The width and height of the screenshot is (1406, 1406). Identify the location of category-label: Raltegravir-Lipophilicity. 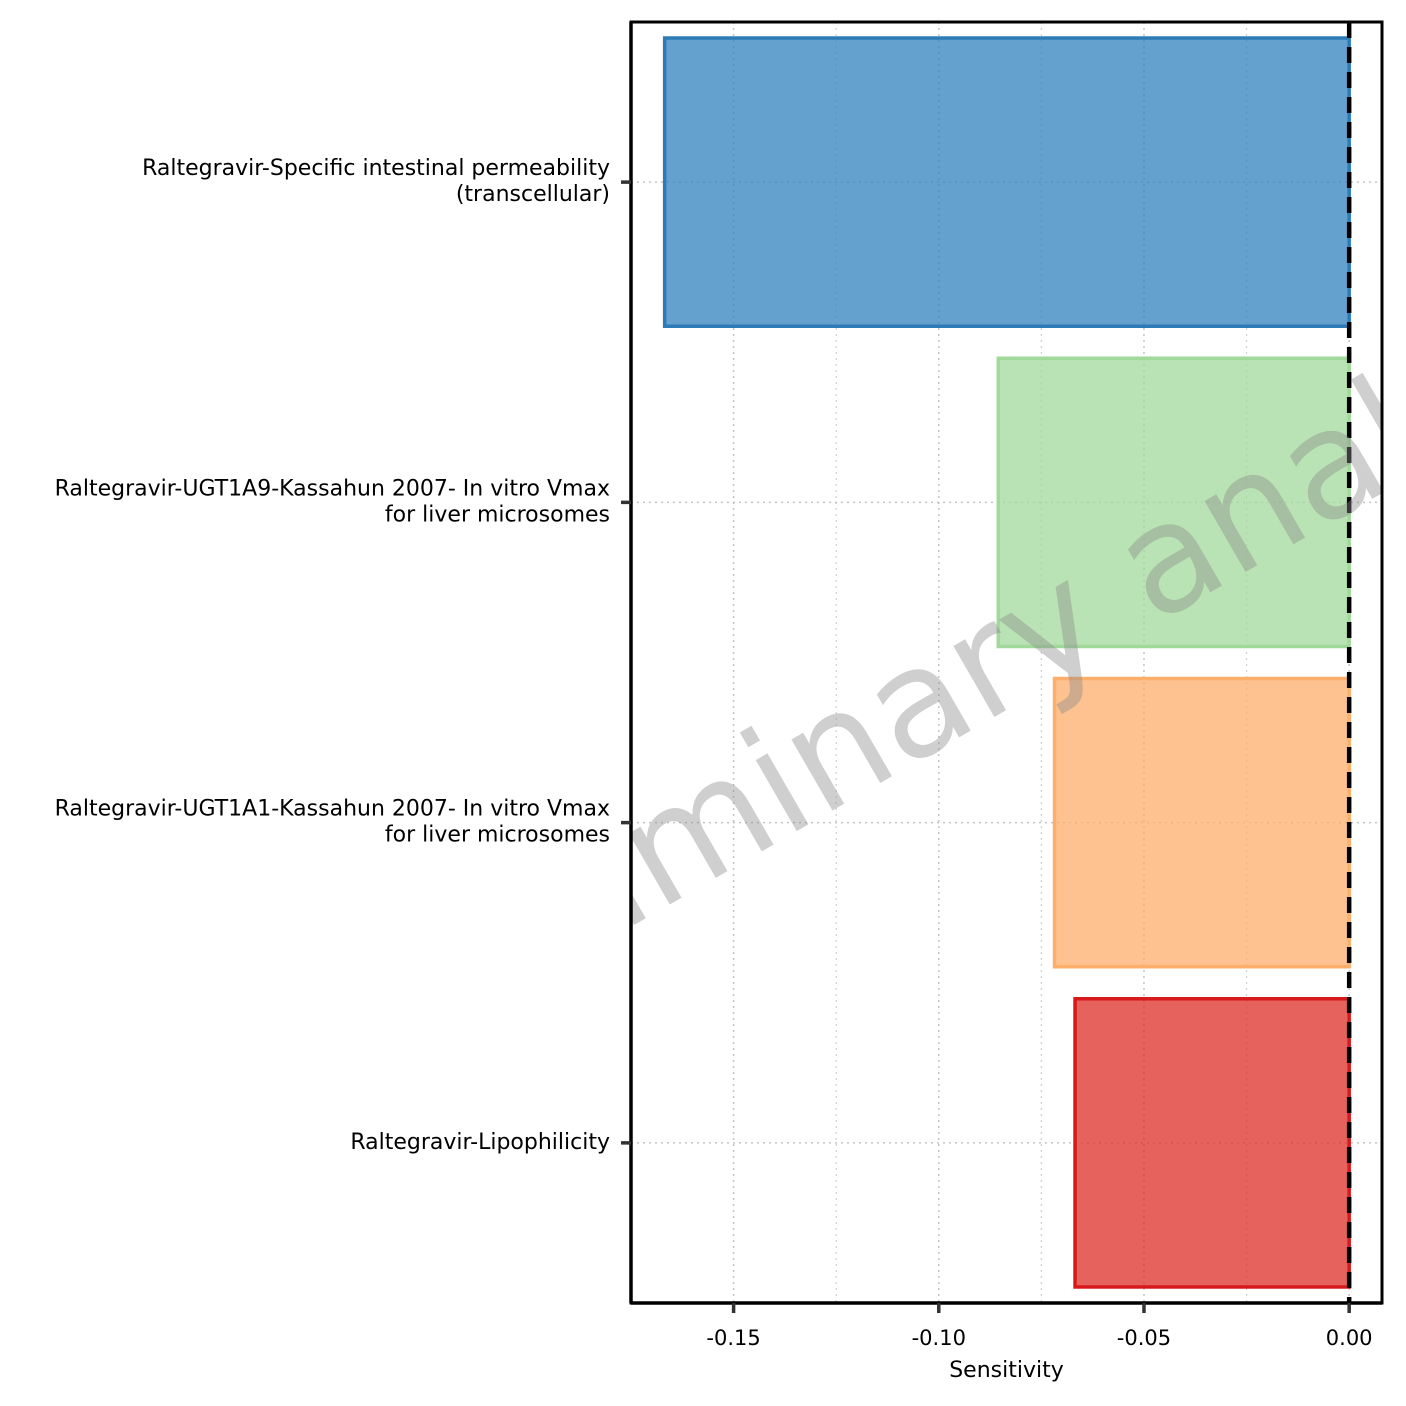
(480, 1142).